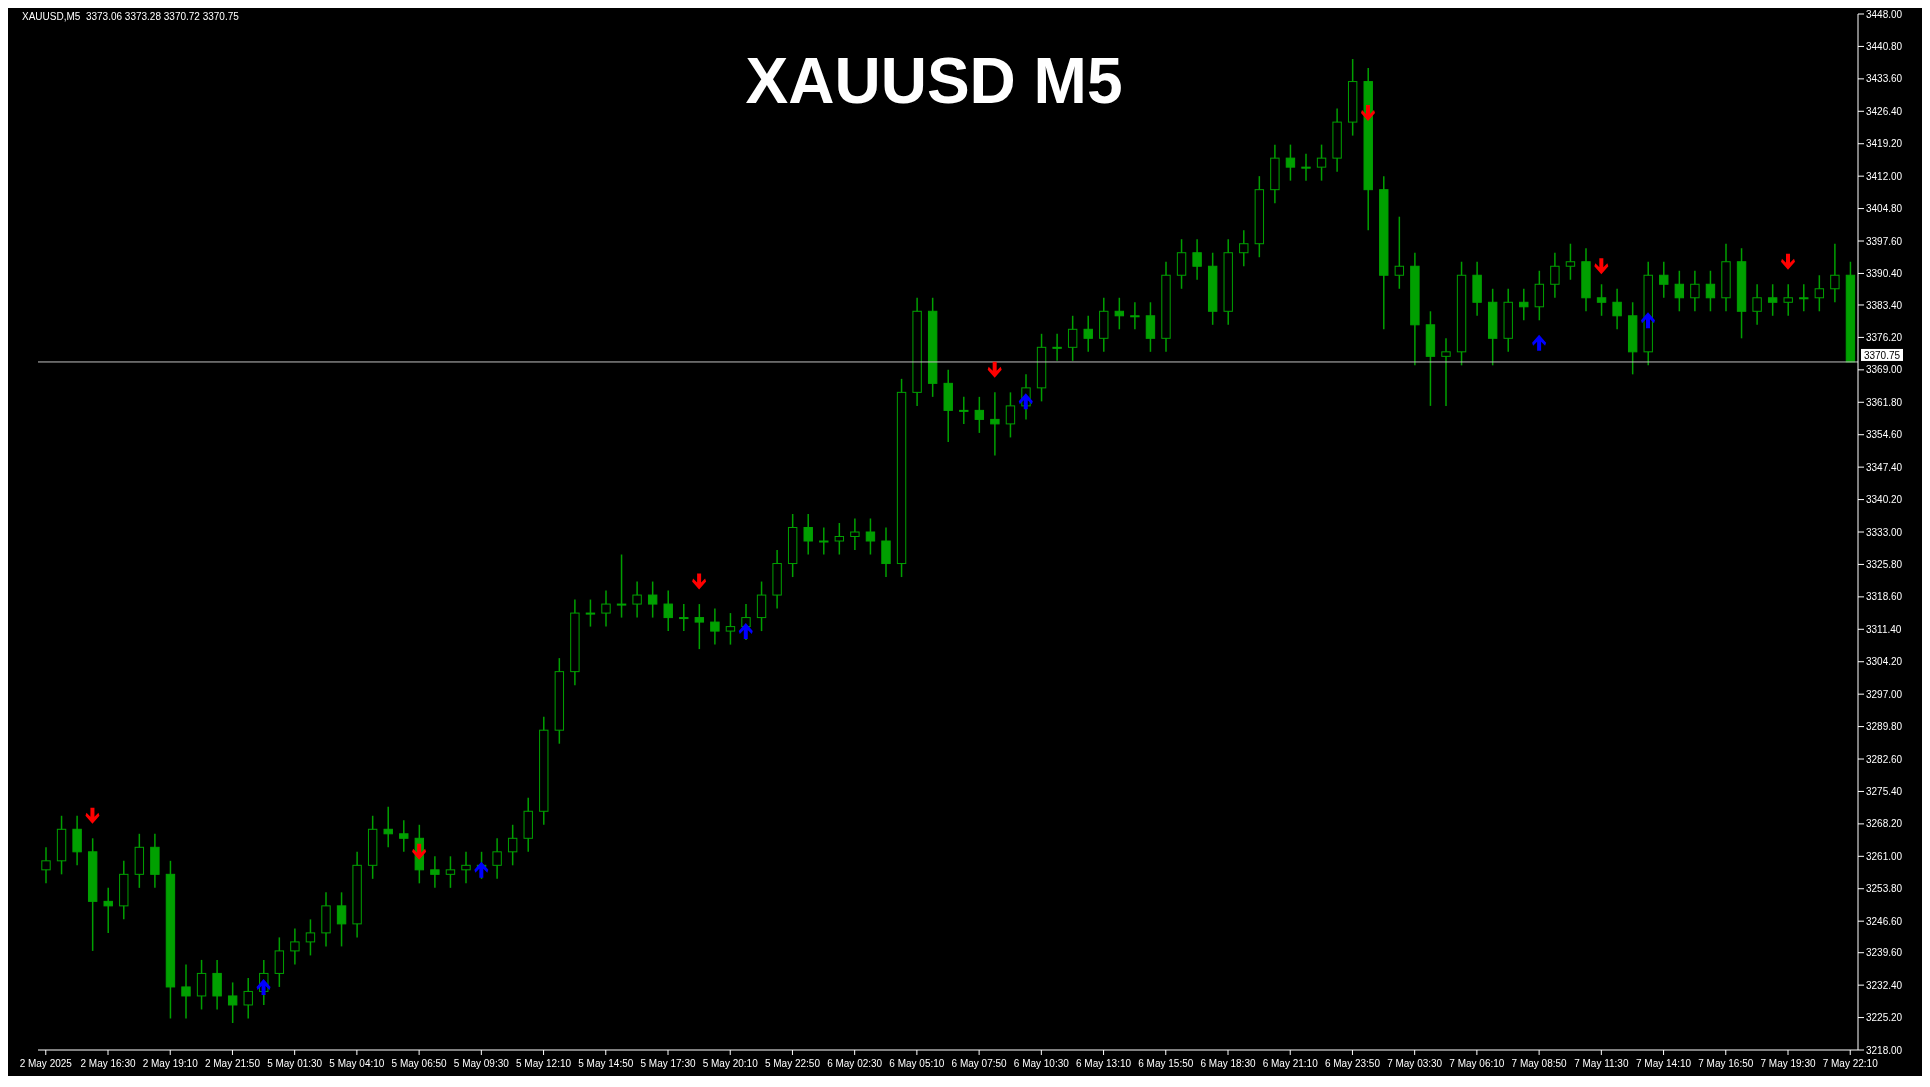 This screenshot has width=1930, height=1087. I want to click on y-tick-label: 3289.80, so click(1884, 727).